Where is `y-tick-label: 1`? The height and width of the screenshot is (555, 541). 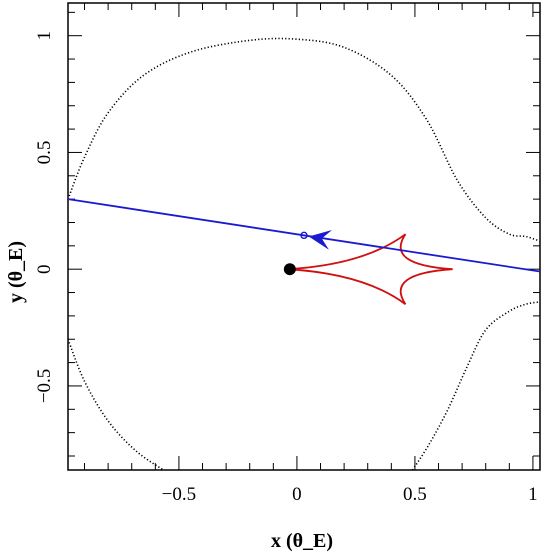
y-tick-label: 1 is located at coordinates (44, 36).